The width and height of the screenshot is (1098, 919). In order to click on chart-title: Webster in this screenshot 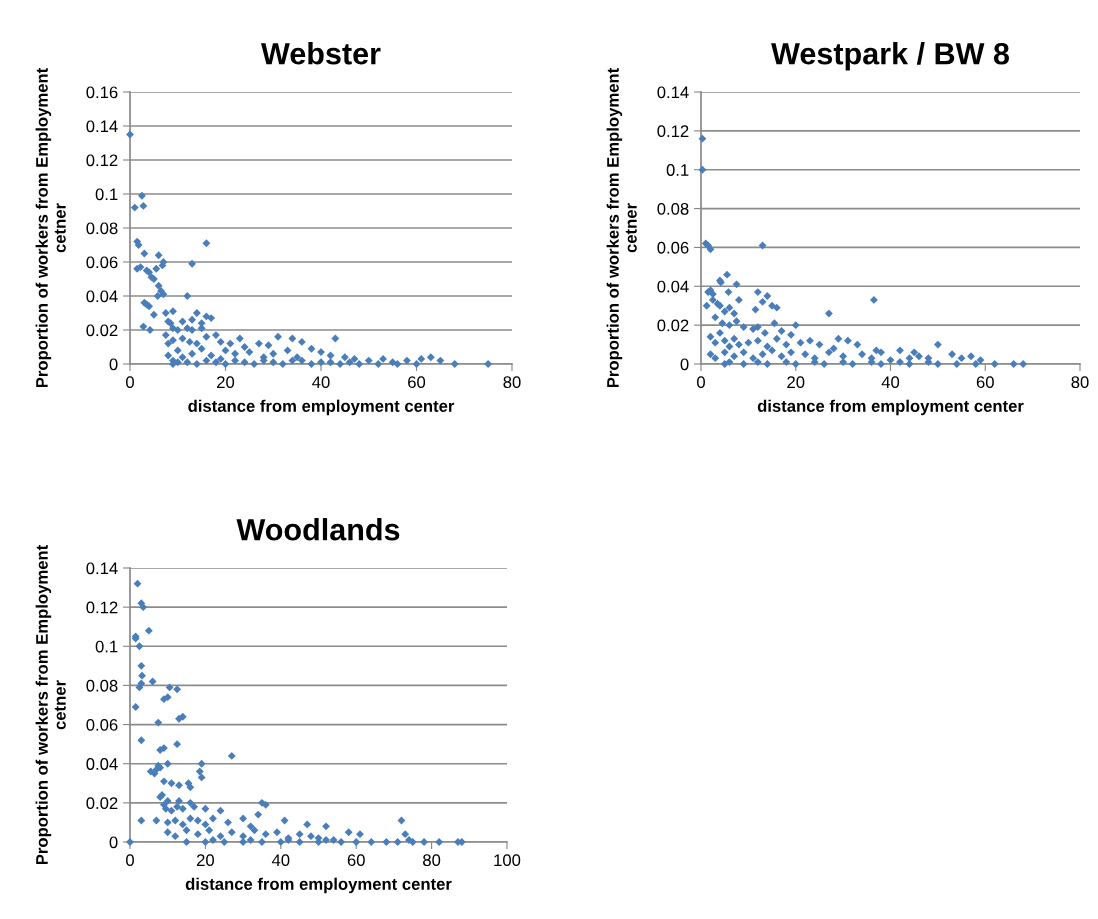, I will do `click(321, 53)`.